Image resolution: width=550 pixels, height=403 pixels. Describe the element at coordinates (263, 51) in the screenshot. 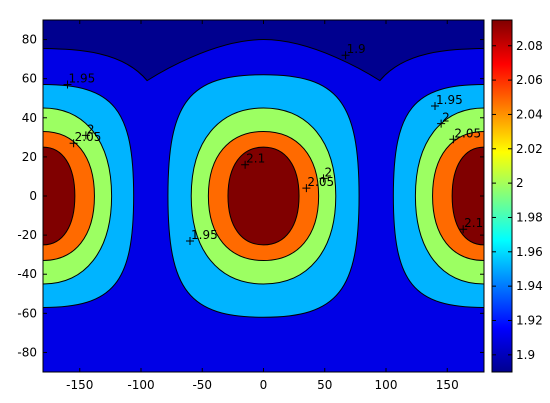

I see `region-below-1.9` at that location.